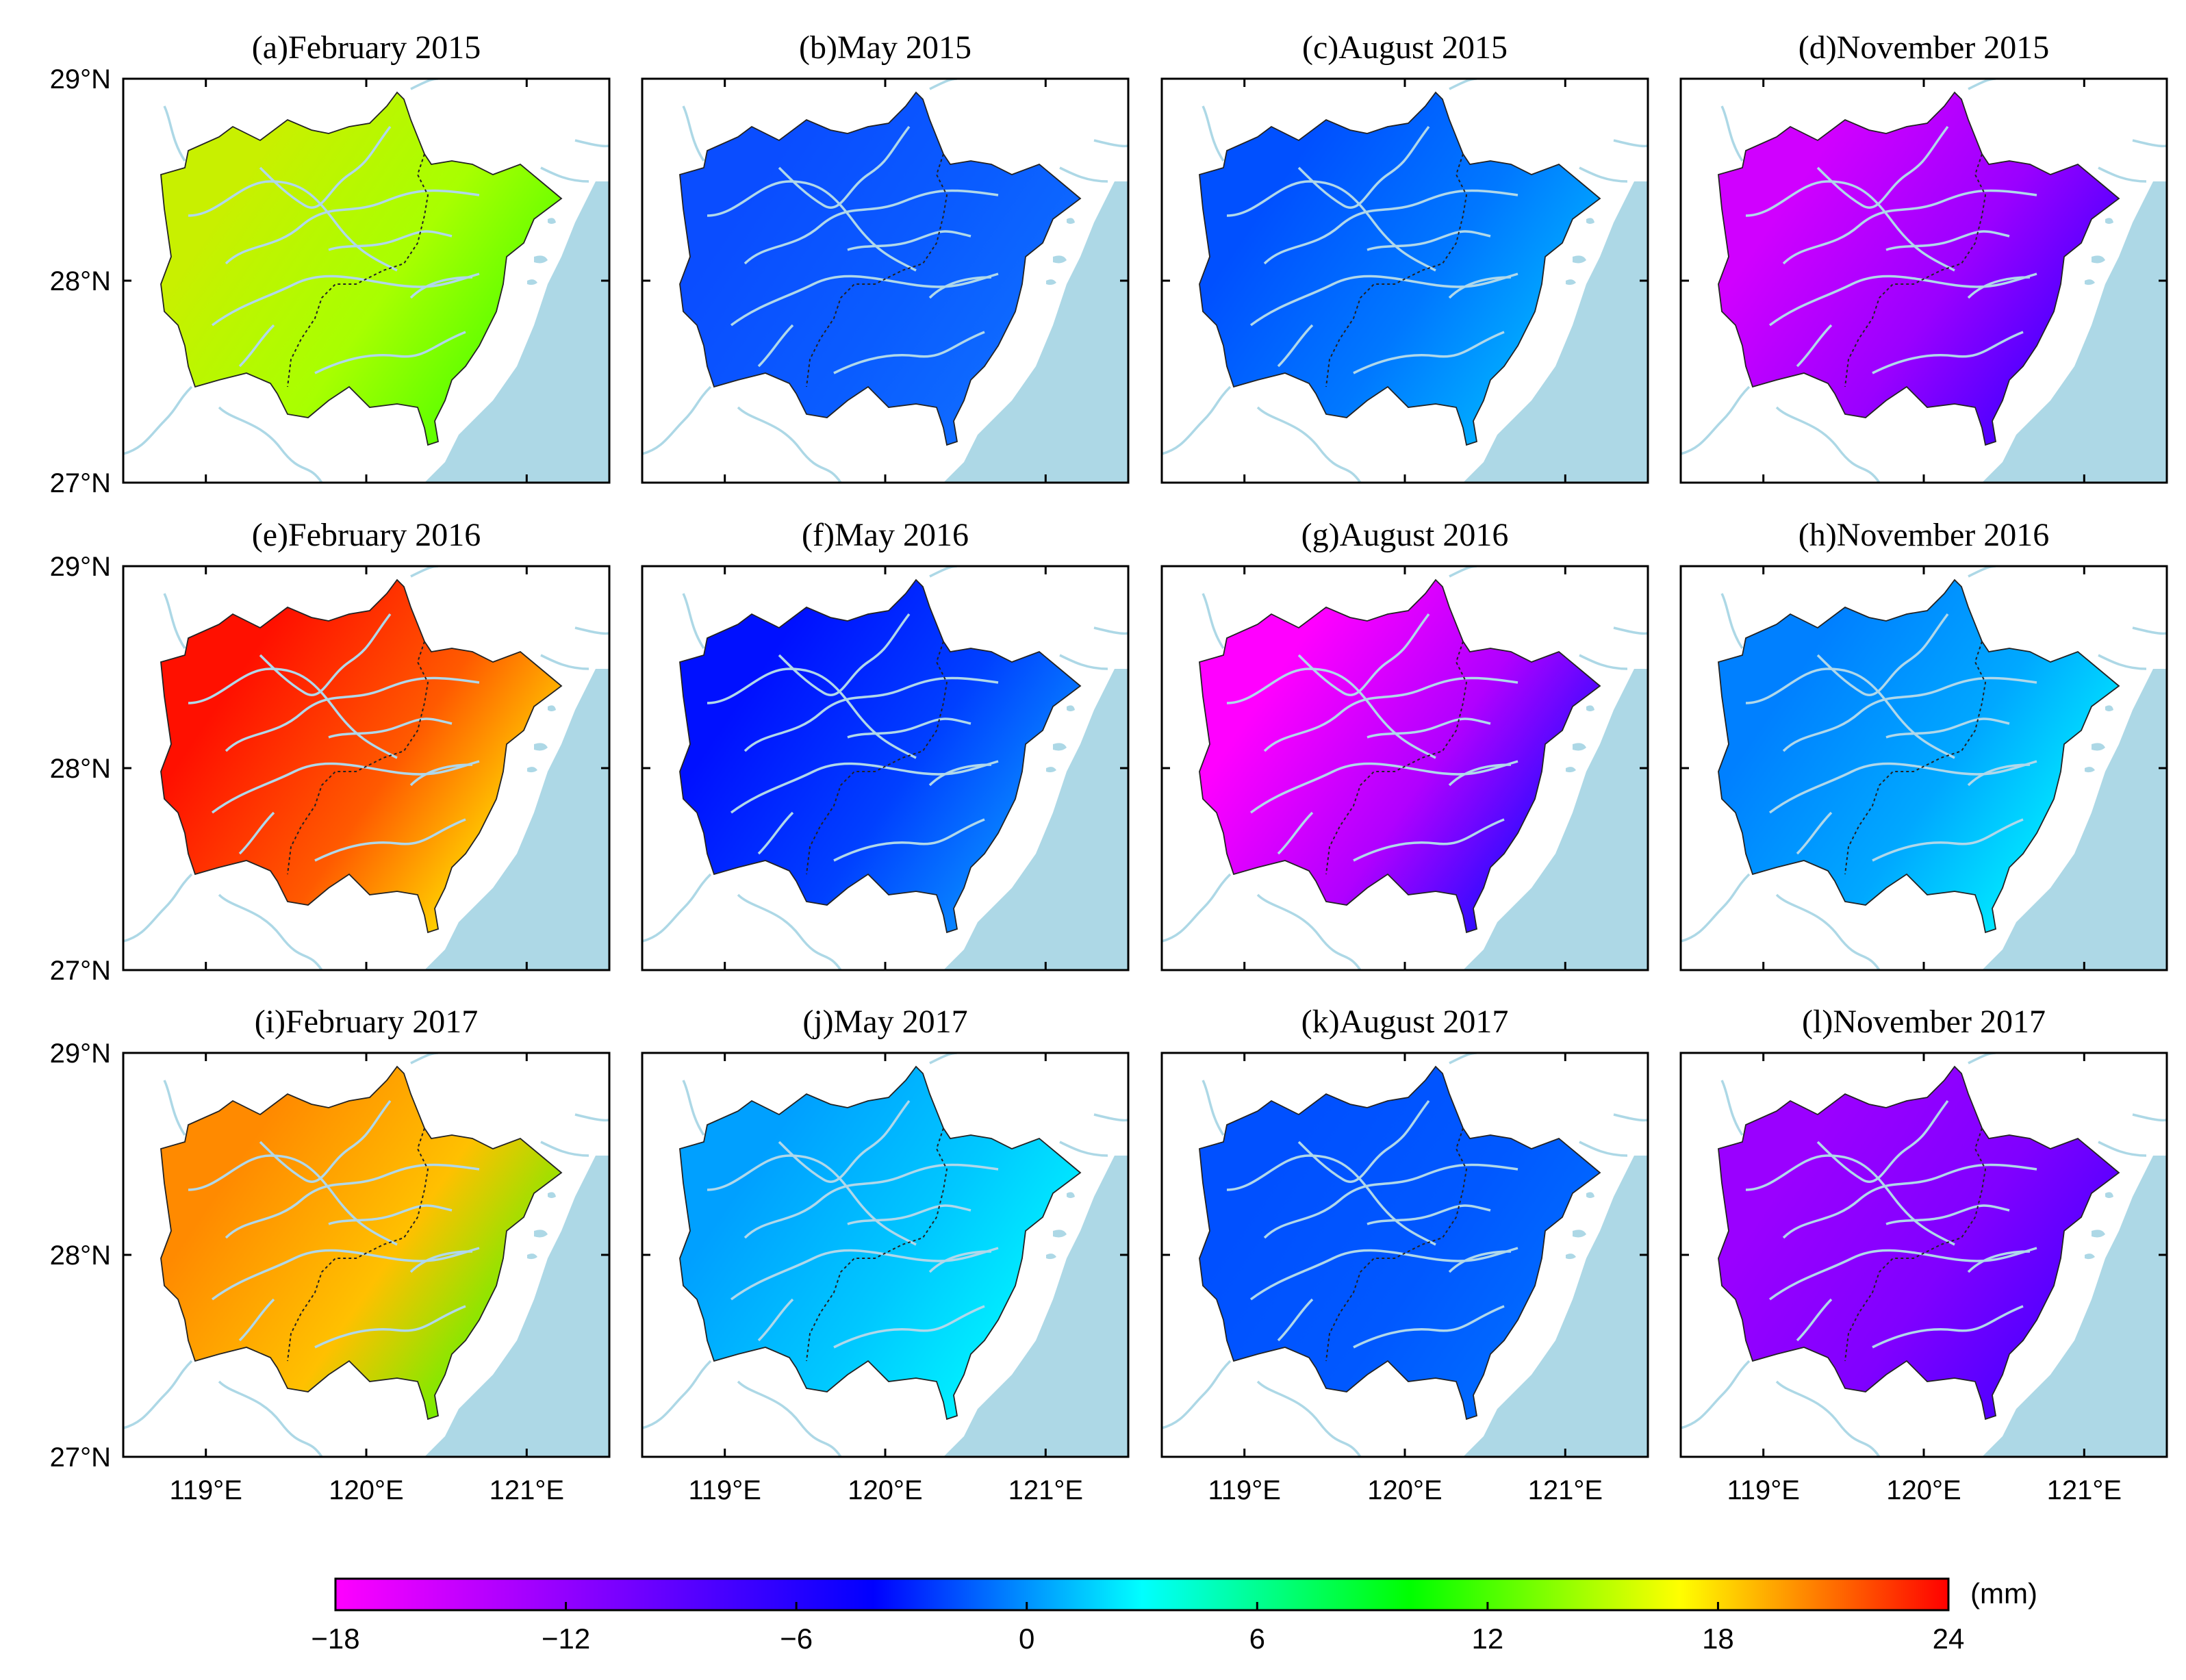 This screenshot has width=2186, height=1680. I want to click on map-panel: (h)November 2016, so click(1924, 744).